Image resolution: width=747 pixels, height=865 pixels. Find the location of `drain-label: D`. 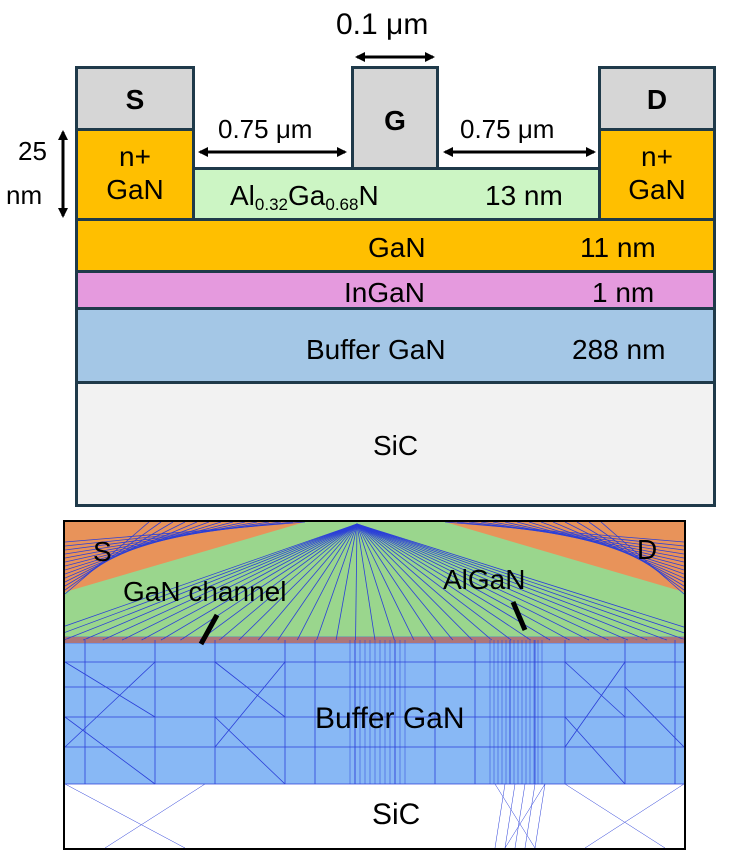

drain-label: D is located at coordinates (657, 99).